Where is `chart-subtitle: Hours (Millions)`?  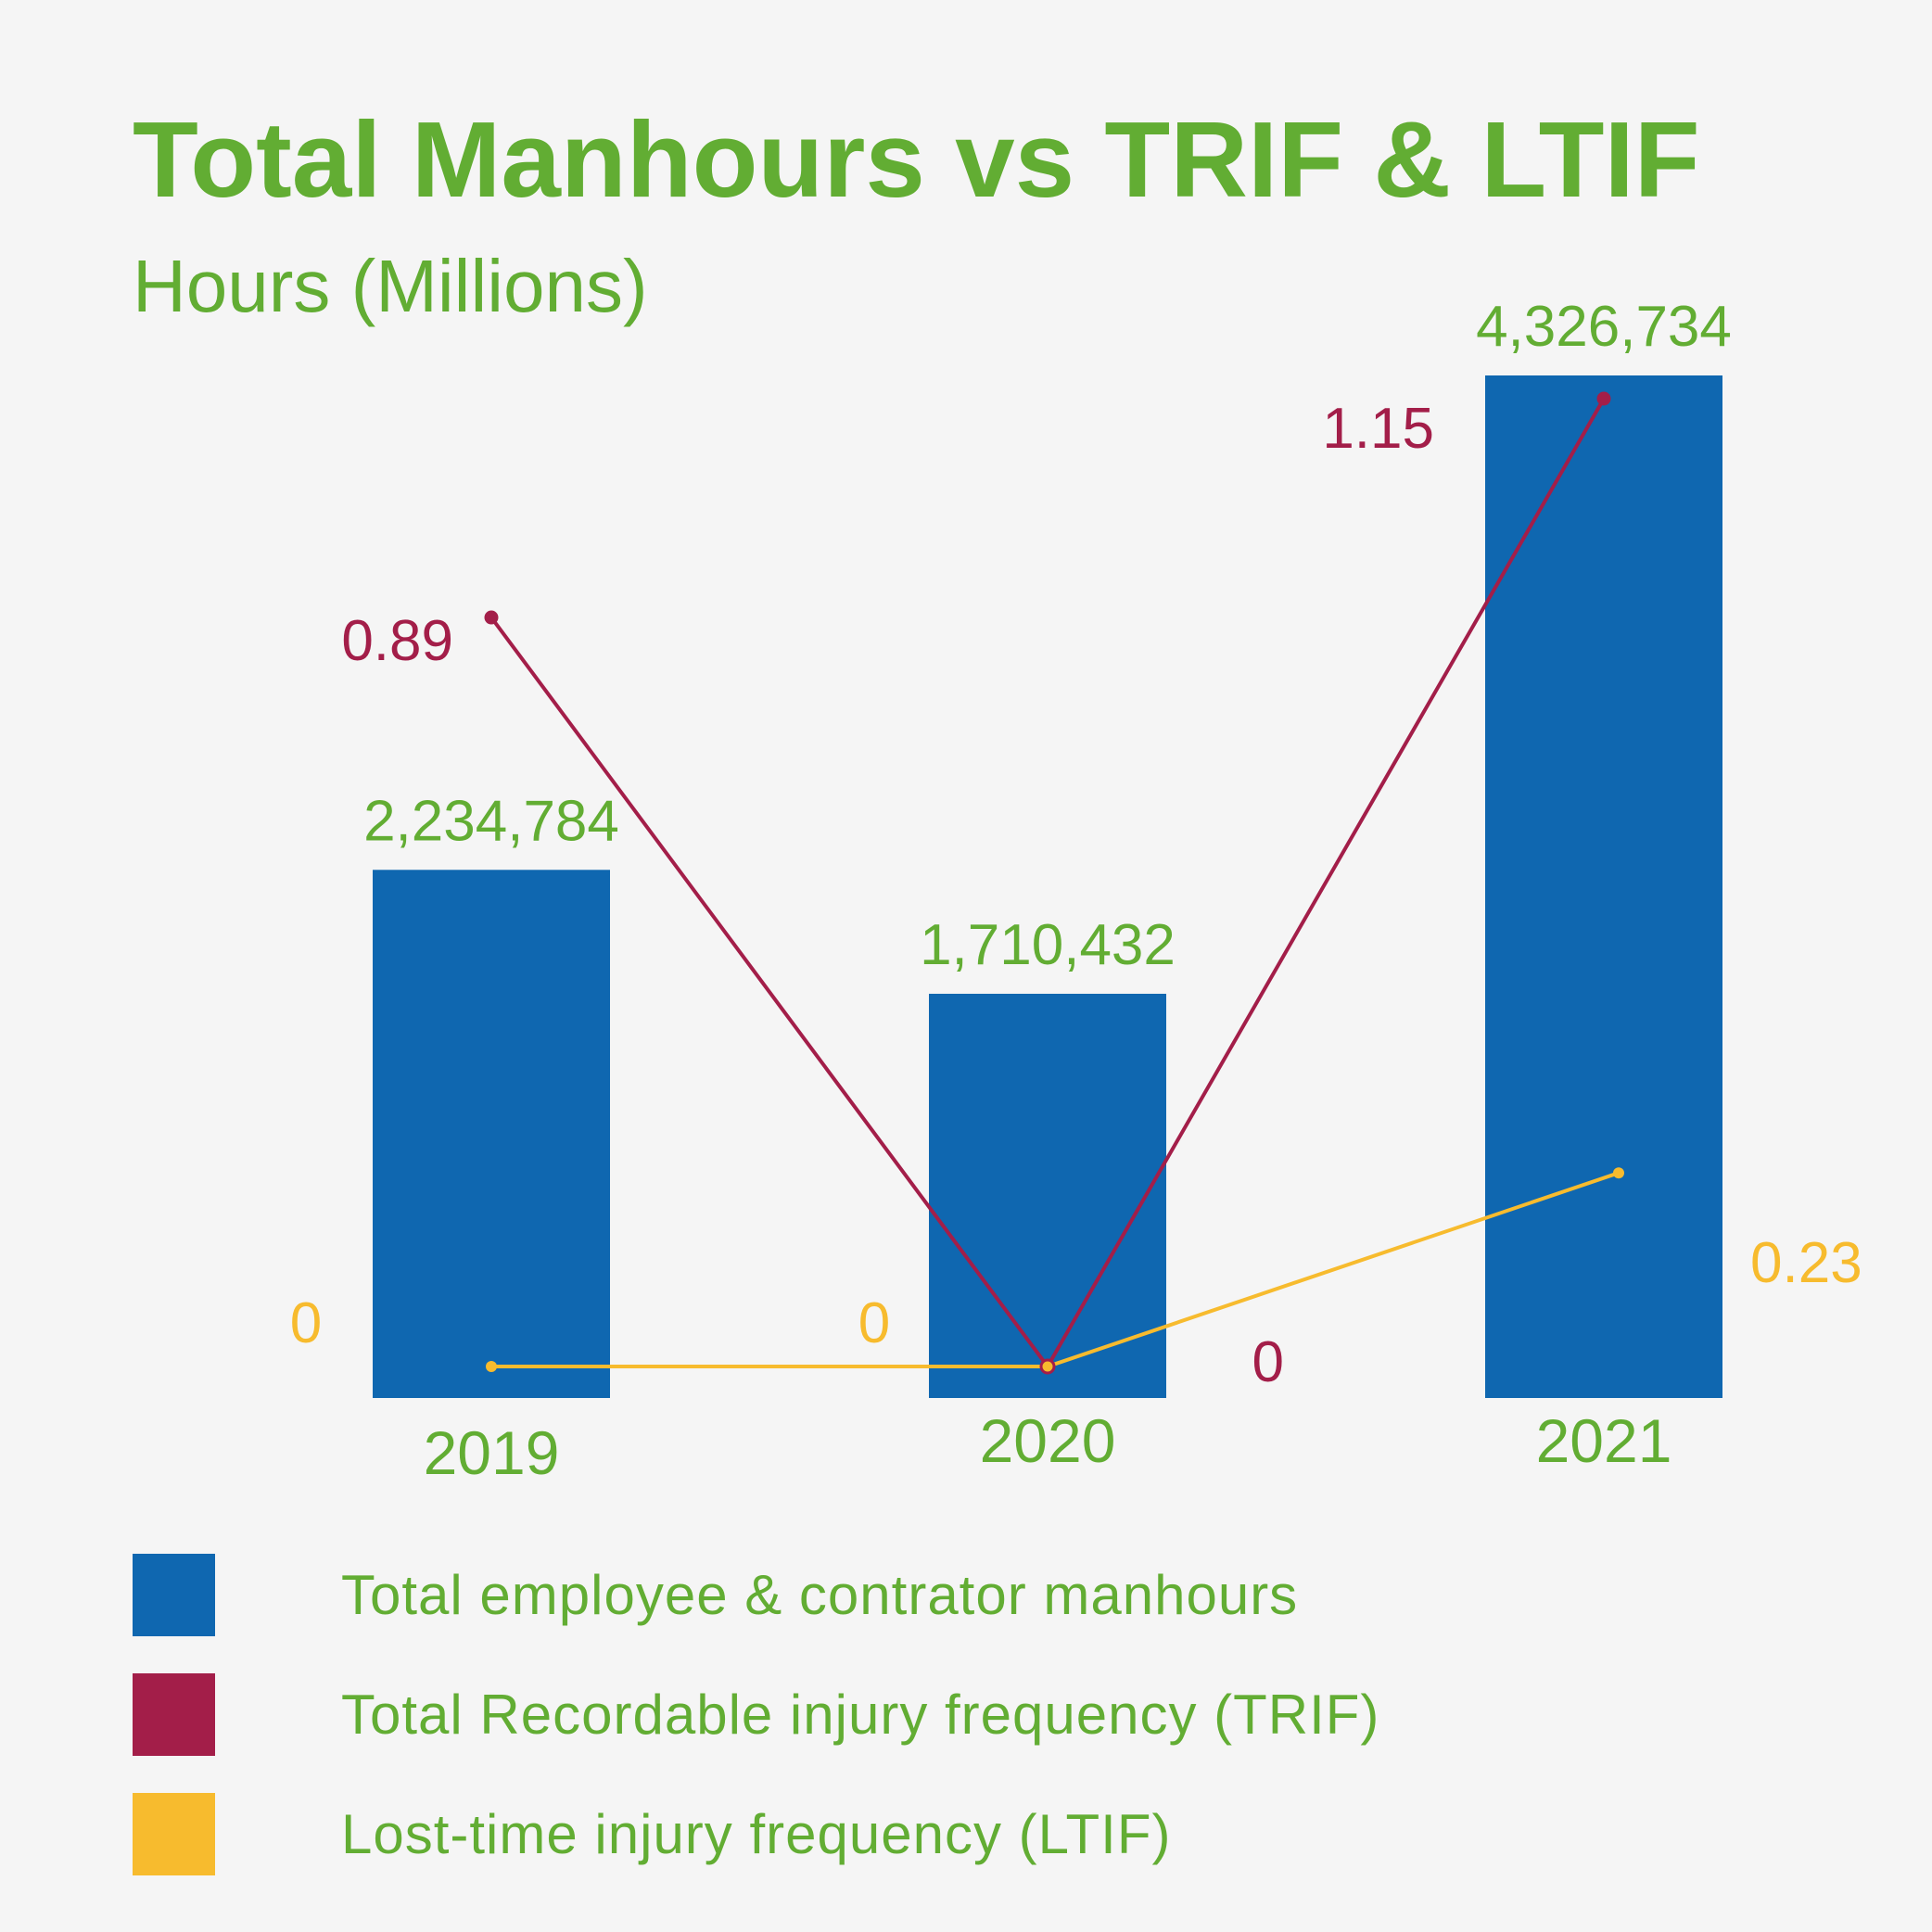
chart-subtitle: Hours (Millions) is located at coordinates (390, 286).